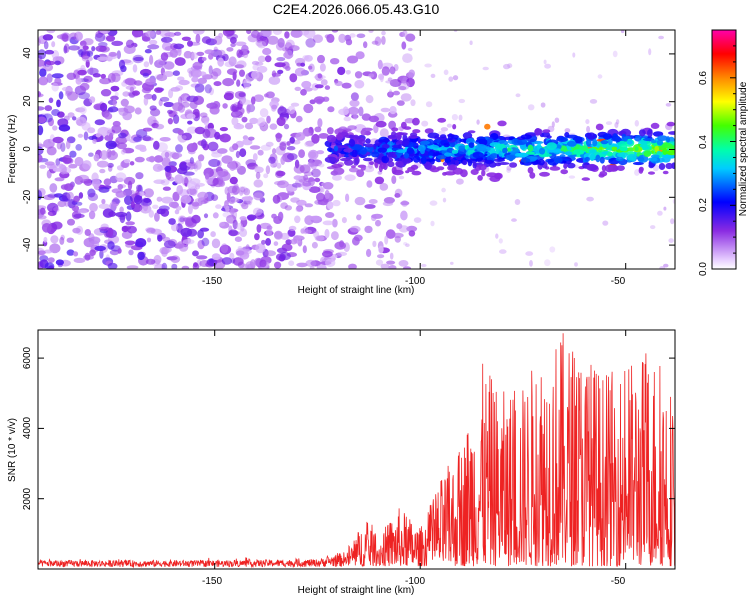 Image resolution: width=750 pixels, height=600 pixels. What do you see at coordinates (607, 136) in the screenshot?
I see `spectrogram-blob-2008` at bounding box center [607, 136].